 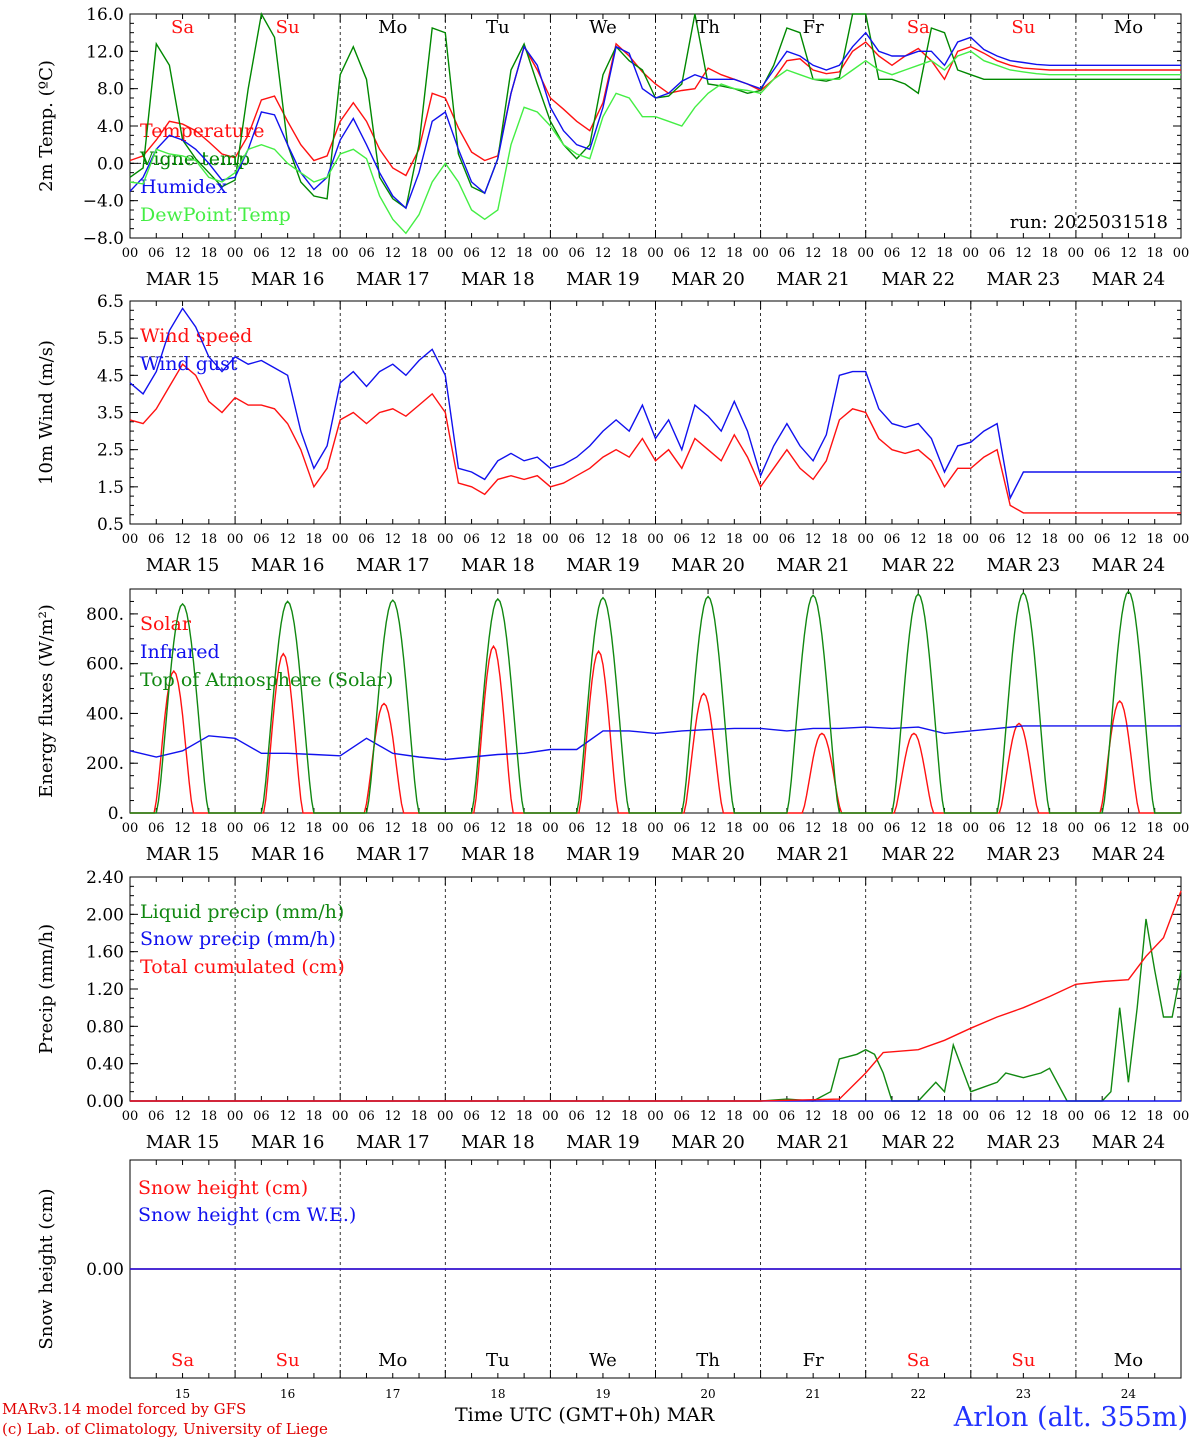 What do you see at coordinates (110, 164) in the screenshot?
I see `y-tick-label: 0.0` at bounding box center [110, 164].